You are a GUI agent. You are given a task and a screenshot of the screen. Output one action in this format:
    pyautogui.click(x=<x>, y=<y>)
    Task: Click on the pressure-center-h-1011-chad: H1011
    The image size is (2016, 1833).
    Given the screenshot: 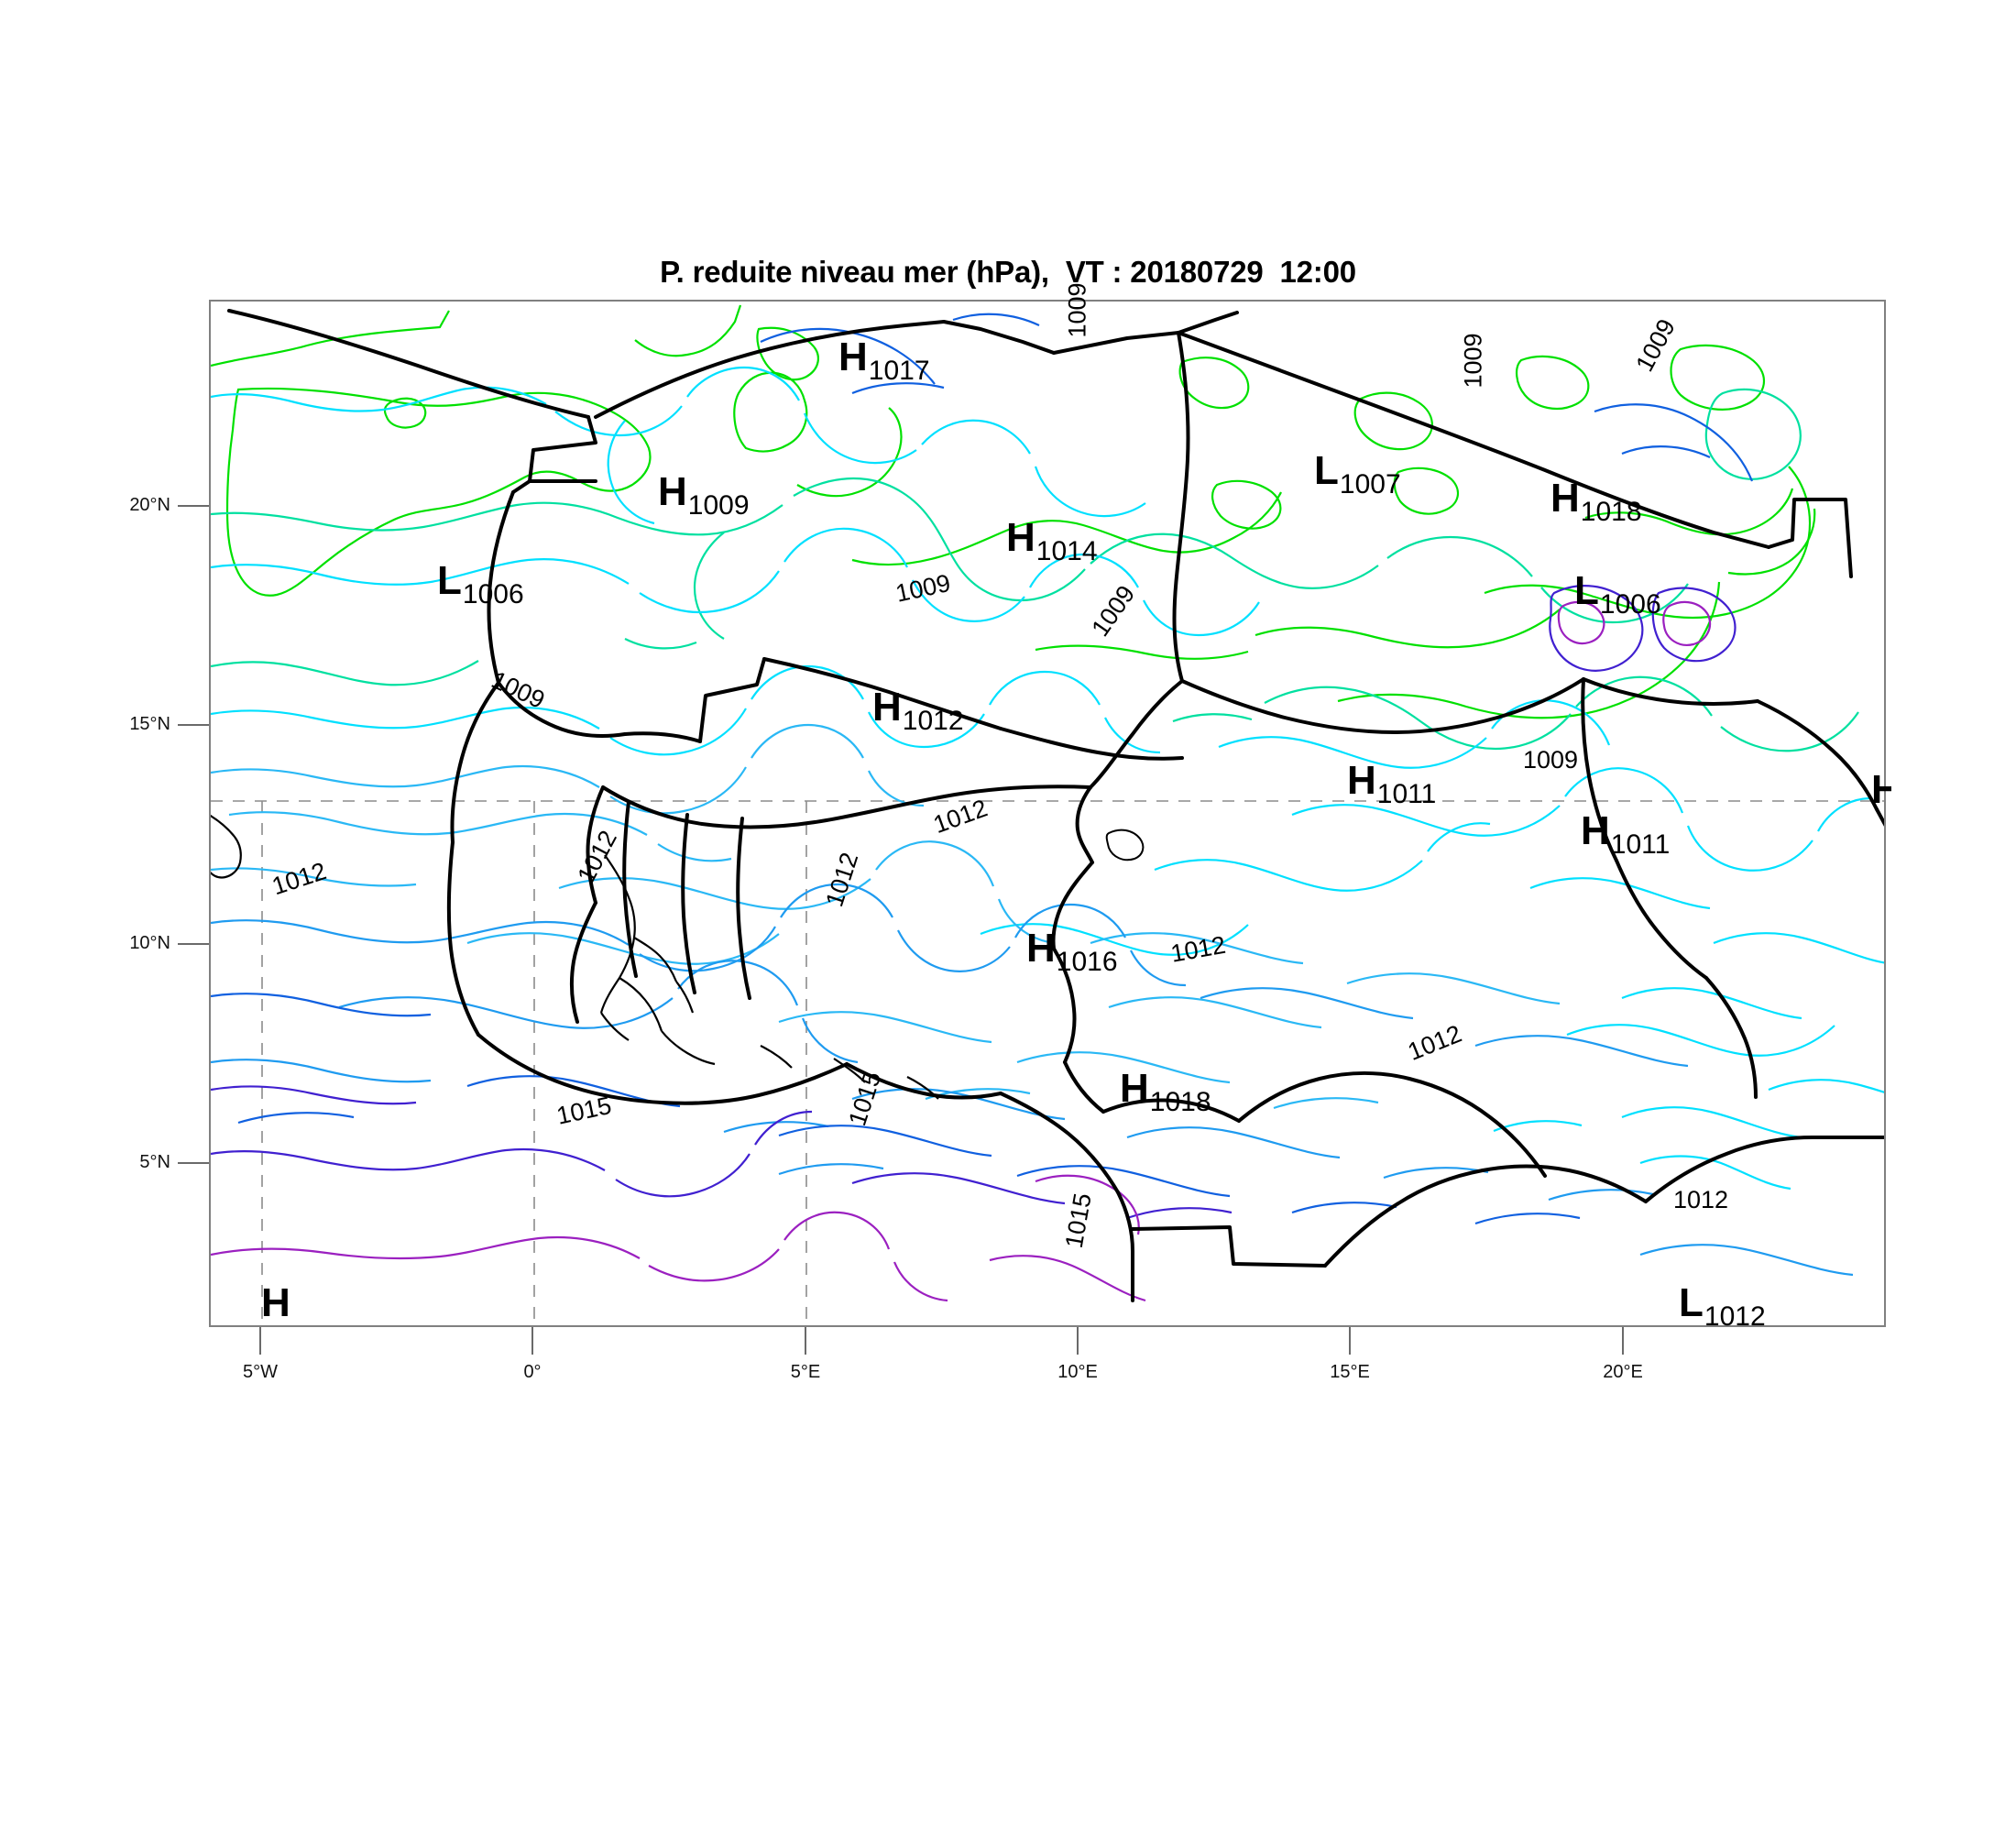 What is the action you would take?
    pyautogui.click(x=1391, y=784)
    